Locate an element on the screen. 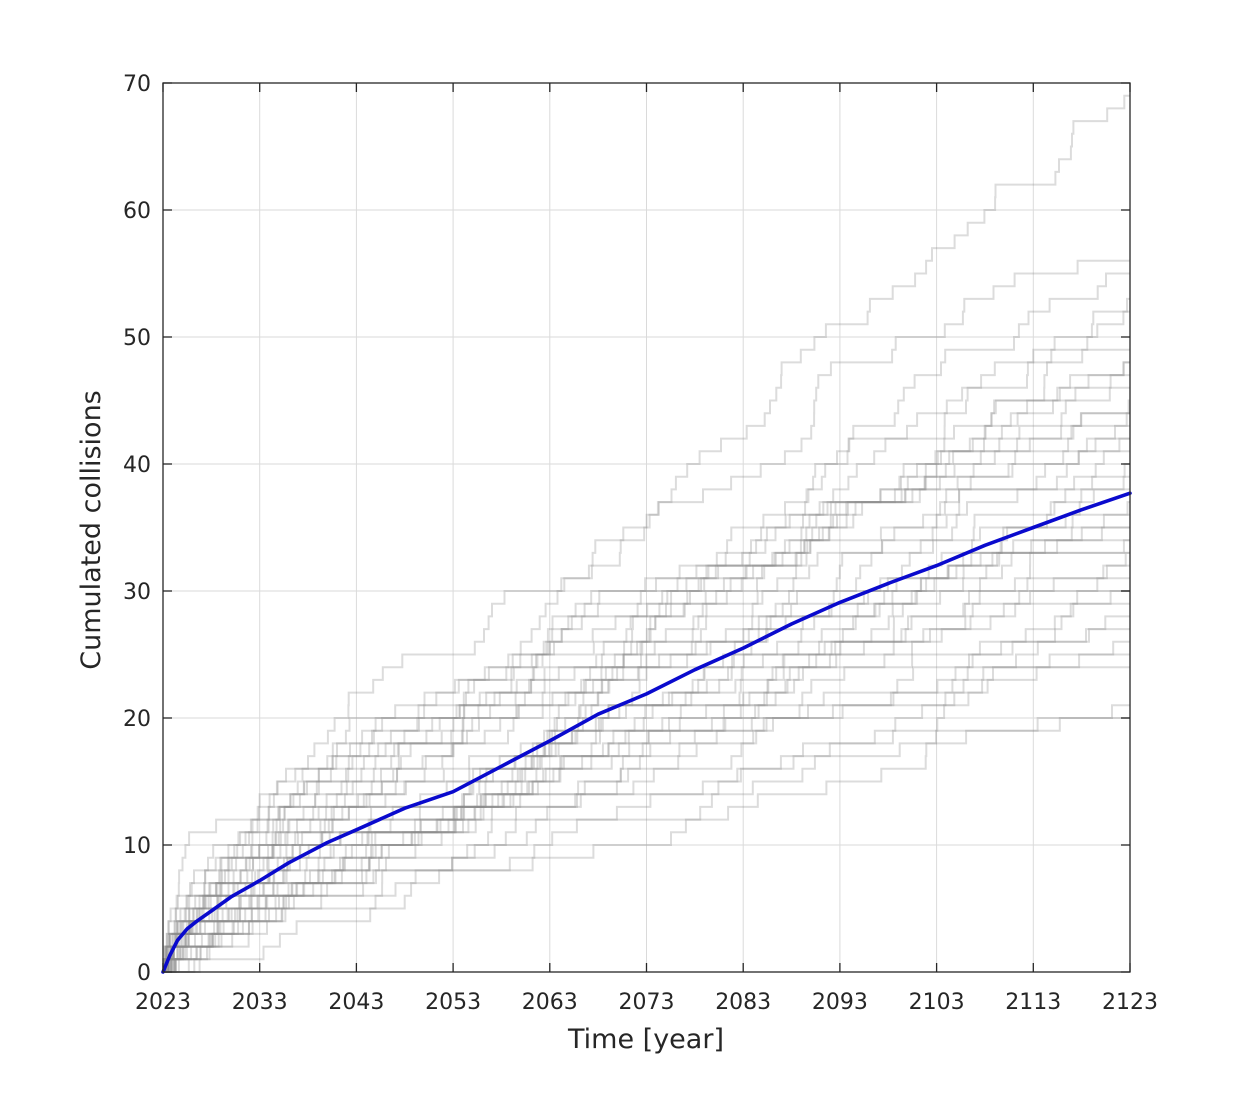 This screenshot has width=1250, height=1094. y-tick-label: 70 is located at coordinates (137, 84).